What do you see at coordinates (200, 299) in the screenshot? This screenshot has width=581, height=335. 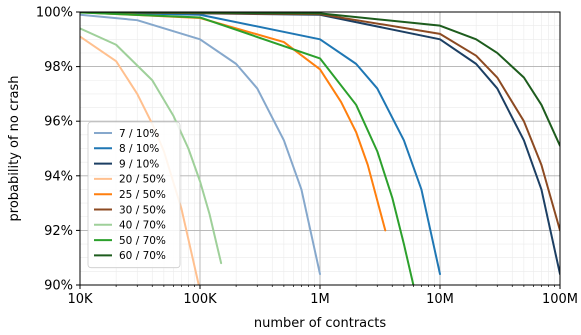 I see `x-tick-label: 100K` at bounding box center [200, 299].